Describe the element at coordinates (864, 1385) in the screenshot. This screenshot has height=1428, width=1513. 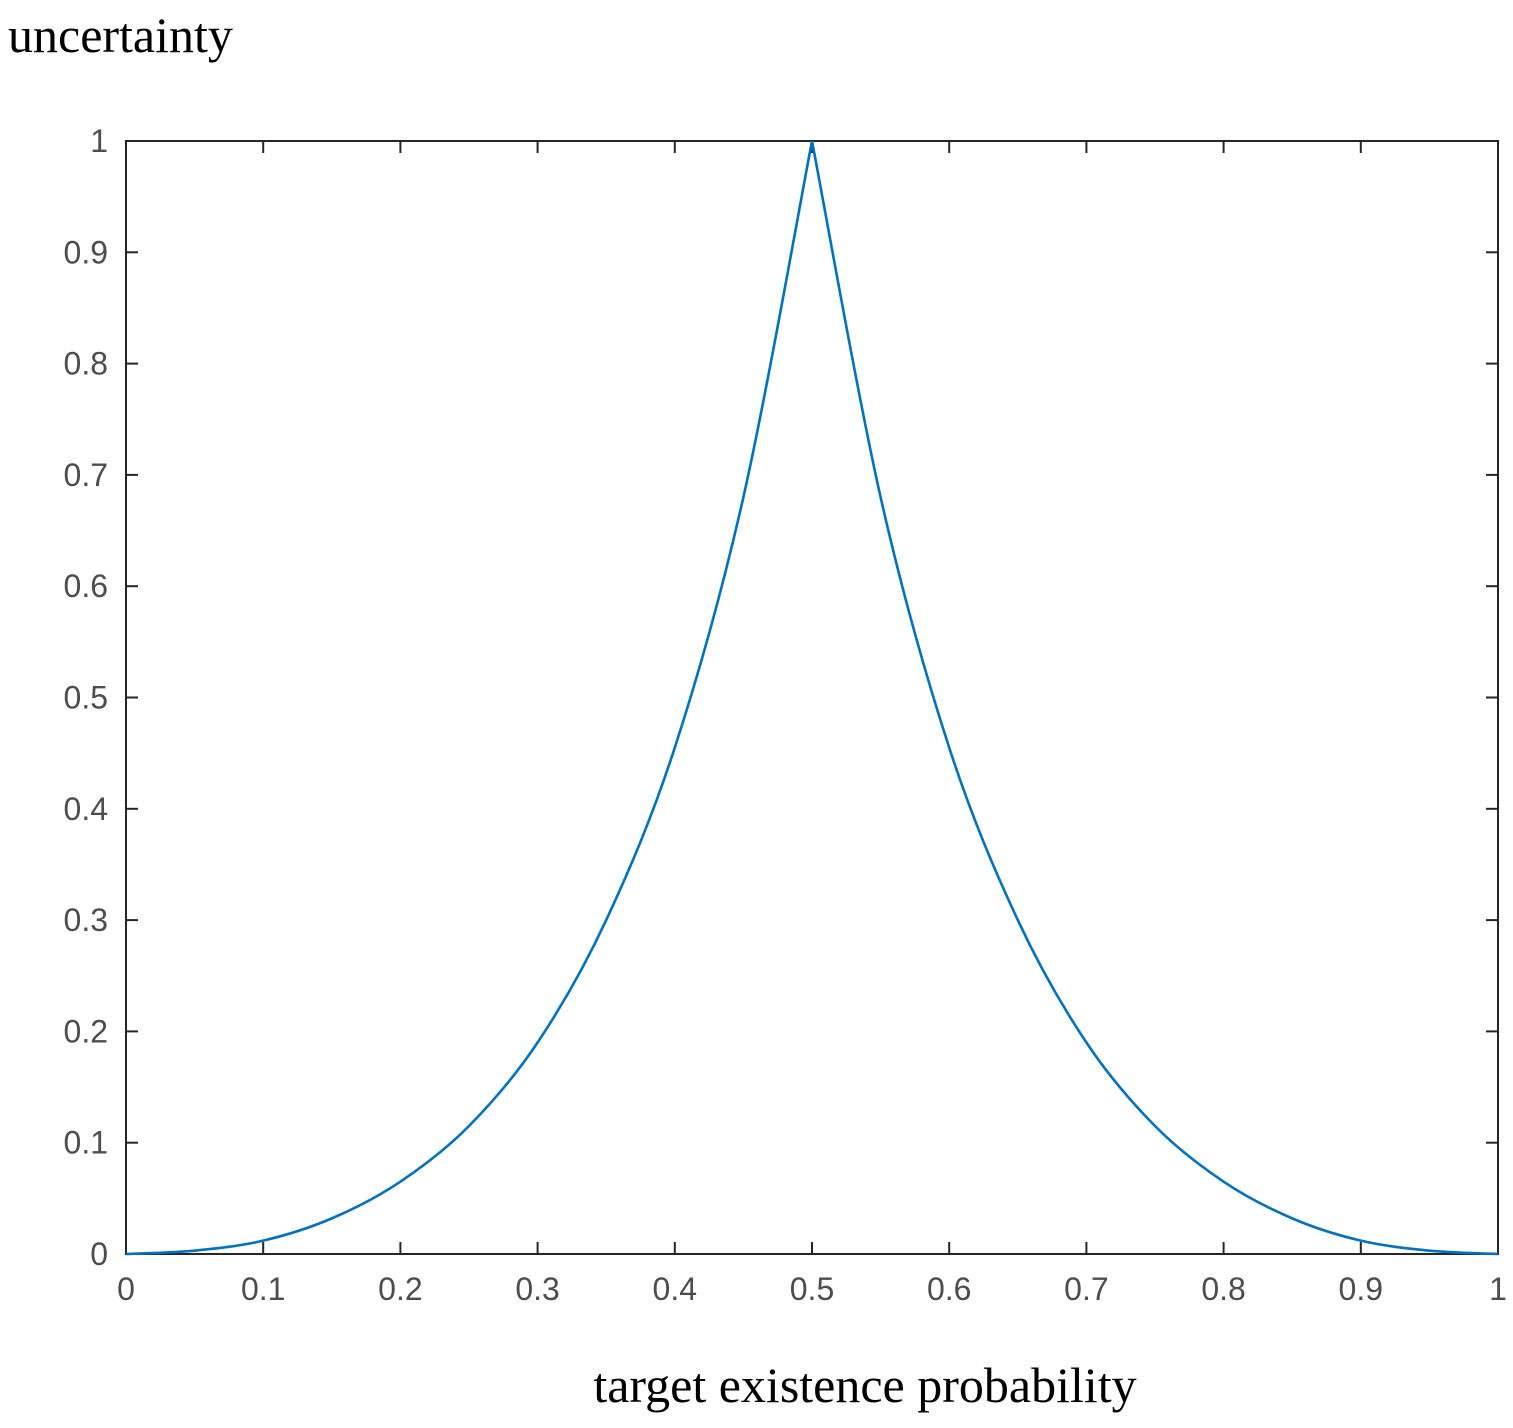
I see `x-axis-label: target existence probability` at that location.